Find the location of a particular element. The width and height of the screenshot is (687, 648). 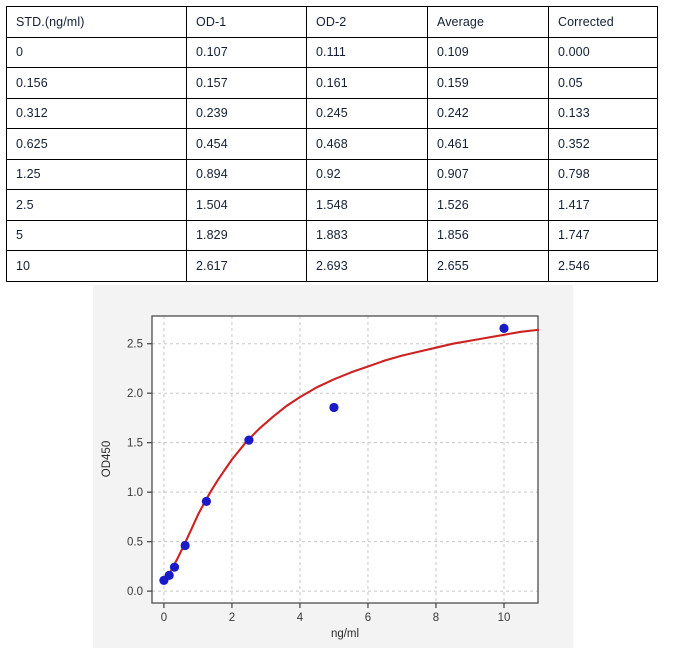

cell-od2: 0.245 is located at coordinates (367, 113).